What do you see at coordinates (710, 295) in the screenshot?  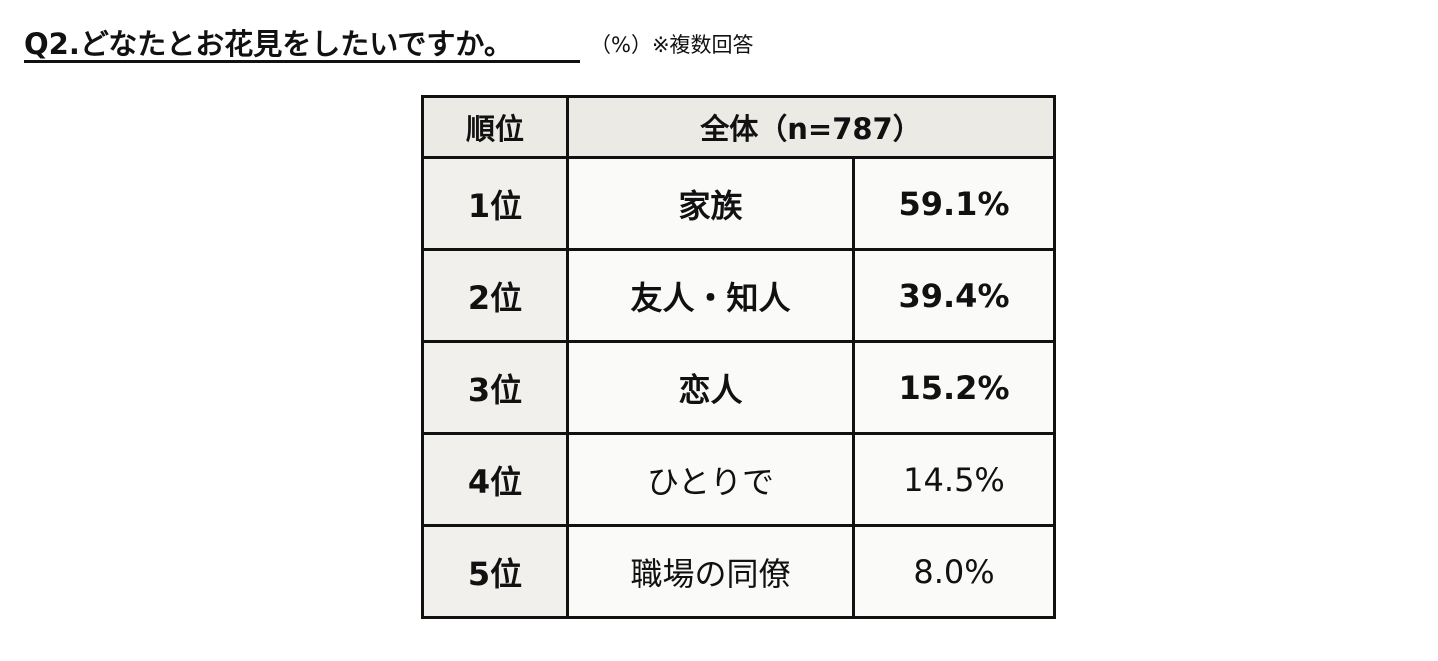 I see `item-cell: 友人・知人` at bounding box center [710, 295].